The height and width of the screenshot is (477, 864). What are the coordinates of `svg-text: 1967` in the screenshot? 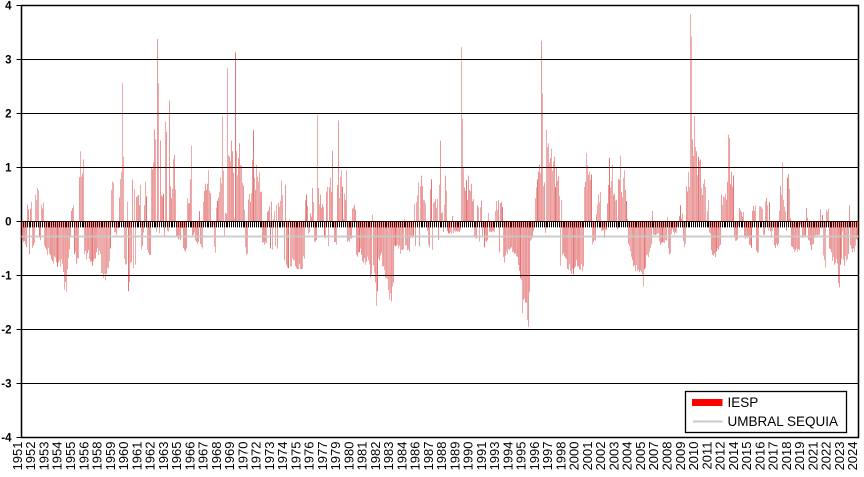 It's located at (203, 456).